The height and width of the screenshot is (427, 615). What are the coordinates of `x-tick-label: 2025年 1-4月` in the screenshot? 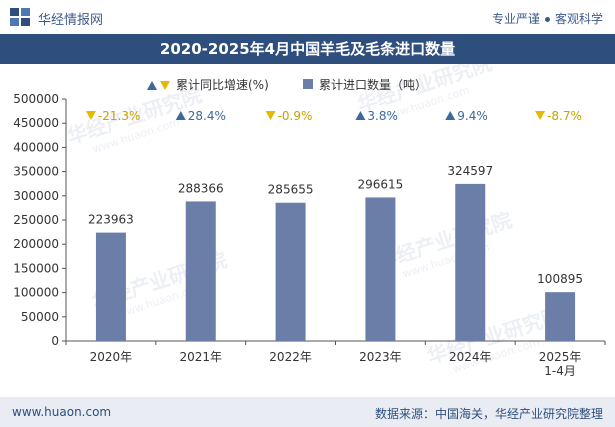 It's located at (560, 364).